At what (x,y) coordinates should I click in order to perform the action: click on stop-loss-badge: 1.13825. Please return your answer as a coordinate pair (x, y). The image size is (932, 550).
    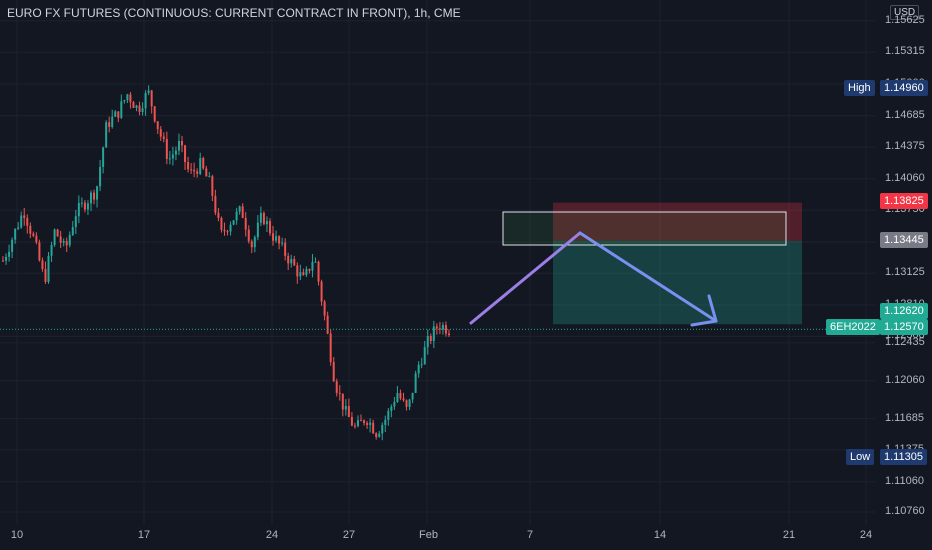
    Looking at the image, I should click on (904, 201).